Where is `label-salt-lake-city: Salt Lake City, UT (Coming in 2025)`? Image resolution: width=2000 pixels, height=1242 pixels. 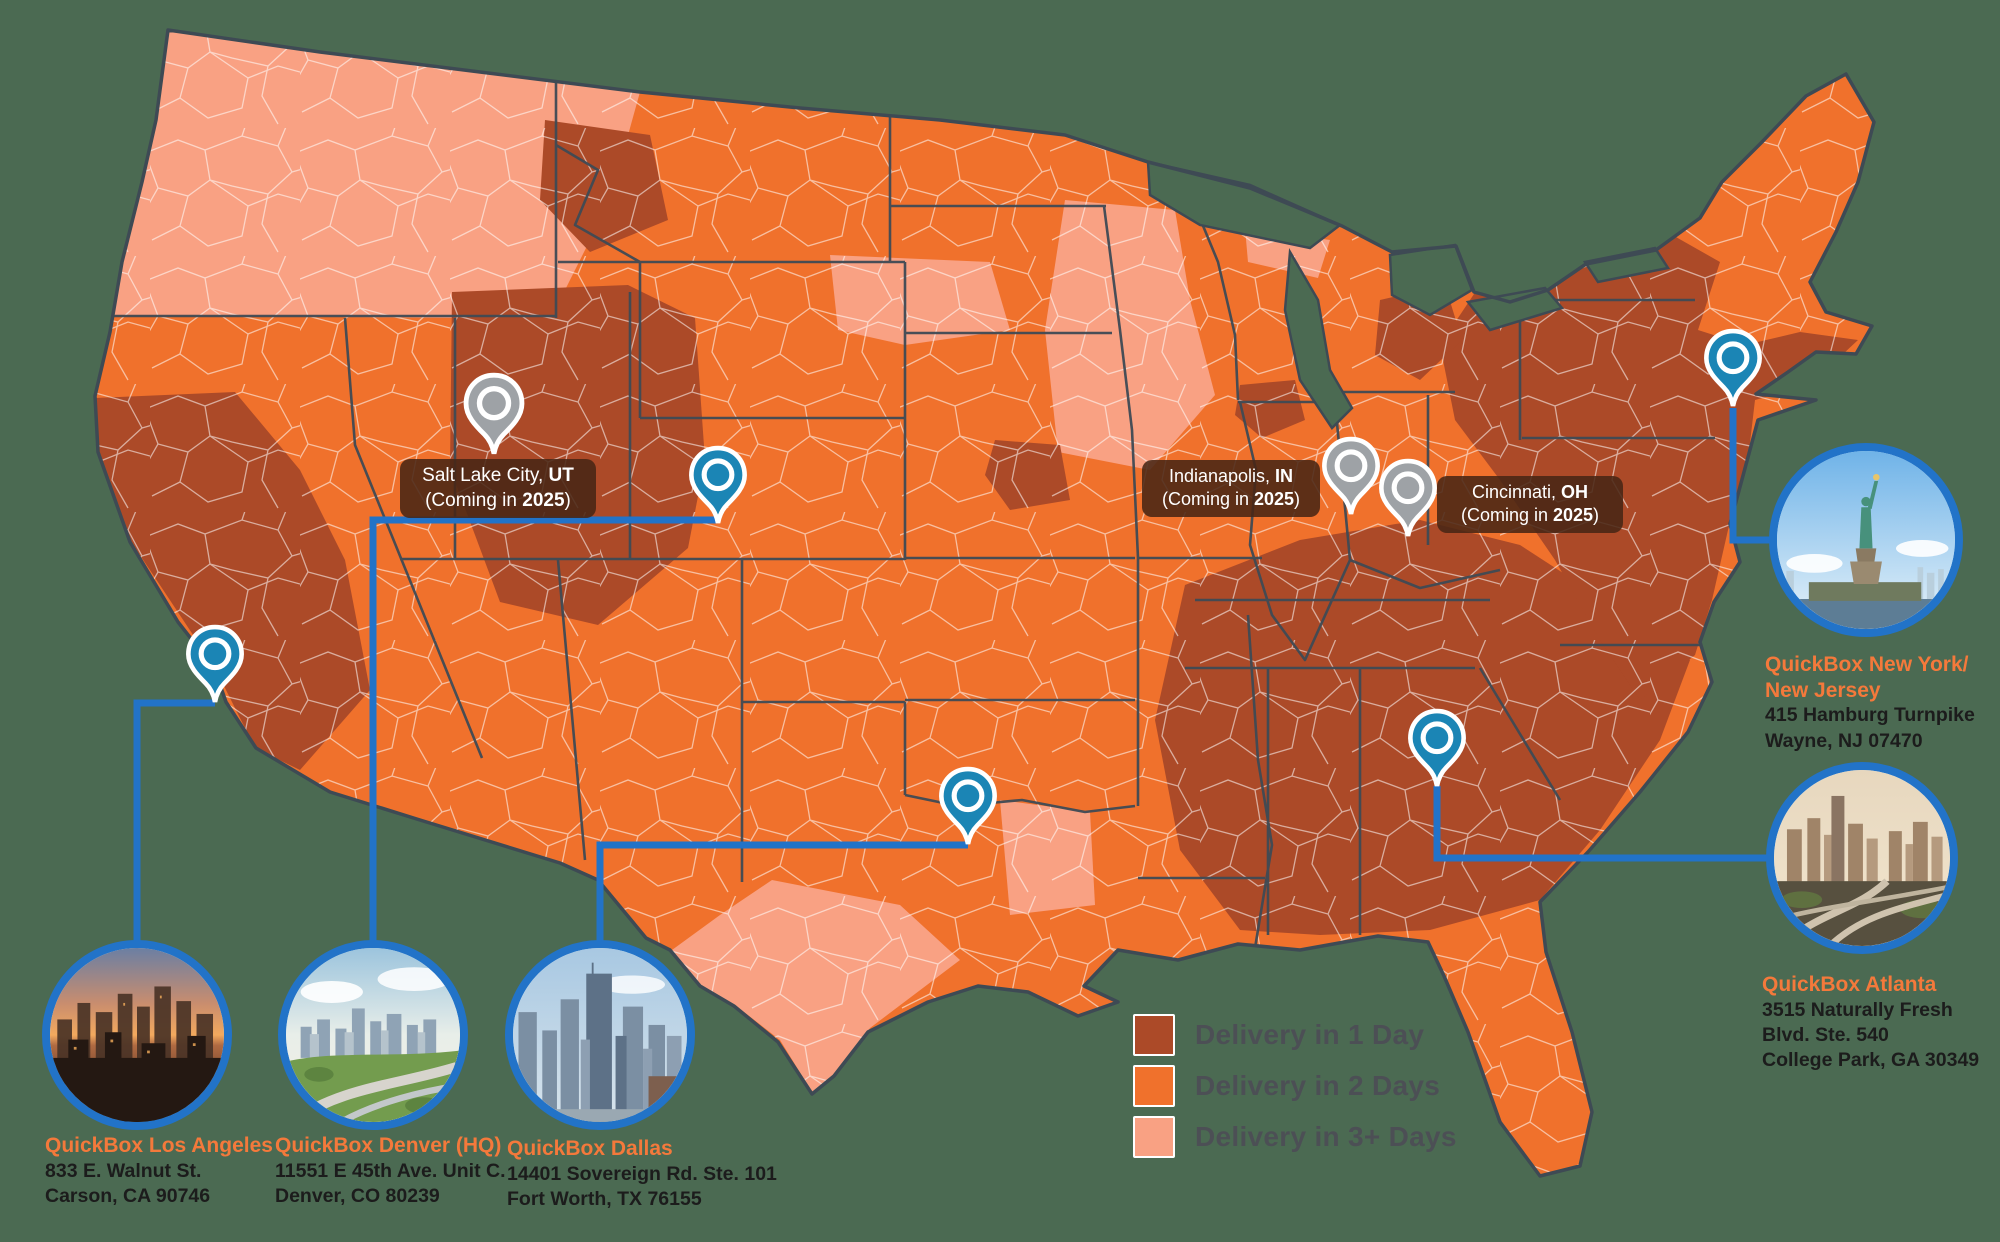 label-salt-lake-city: Salt Lake City, UT (Coming in 2025) is located at coordinates (498, 489).